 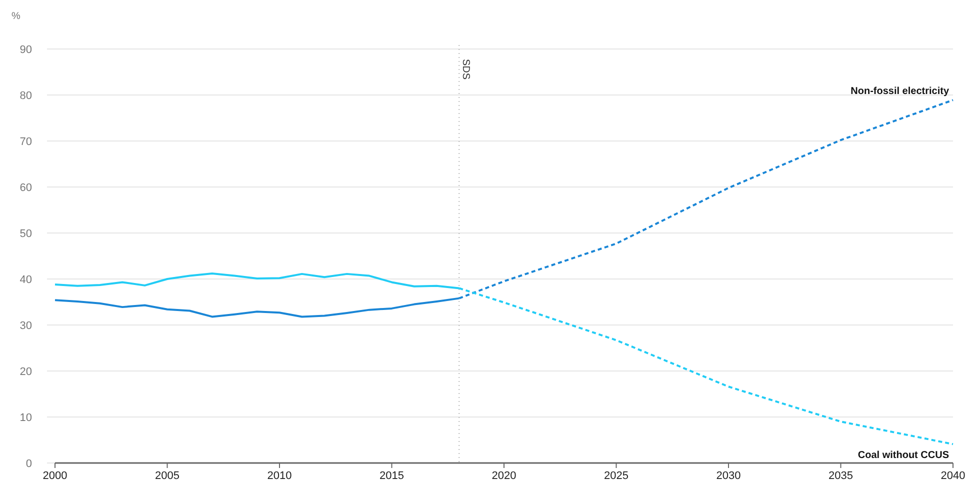 I want to click on ref-line-label: SDS, so click(x=466, y=69).